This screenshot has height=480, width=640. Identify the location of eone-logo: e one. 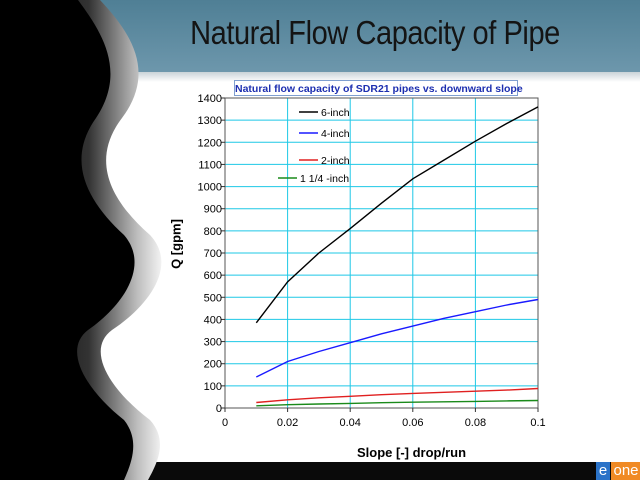
(618, 471).